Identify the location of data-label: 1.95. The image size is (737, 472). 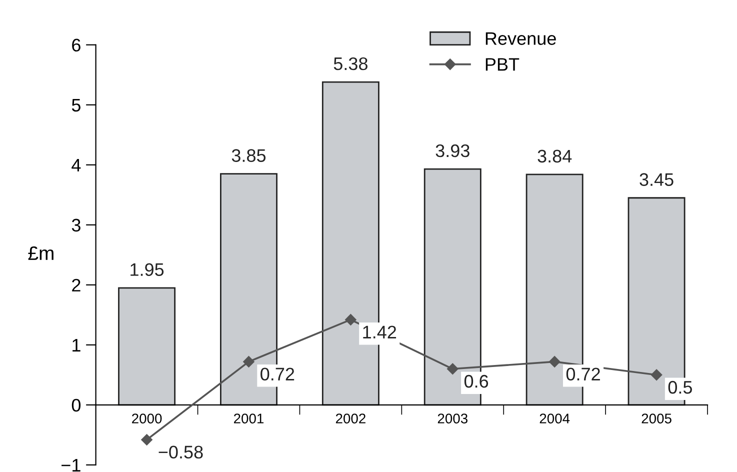
(147, 269).